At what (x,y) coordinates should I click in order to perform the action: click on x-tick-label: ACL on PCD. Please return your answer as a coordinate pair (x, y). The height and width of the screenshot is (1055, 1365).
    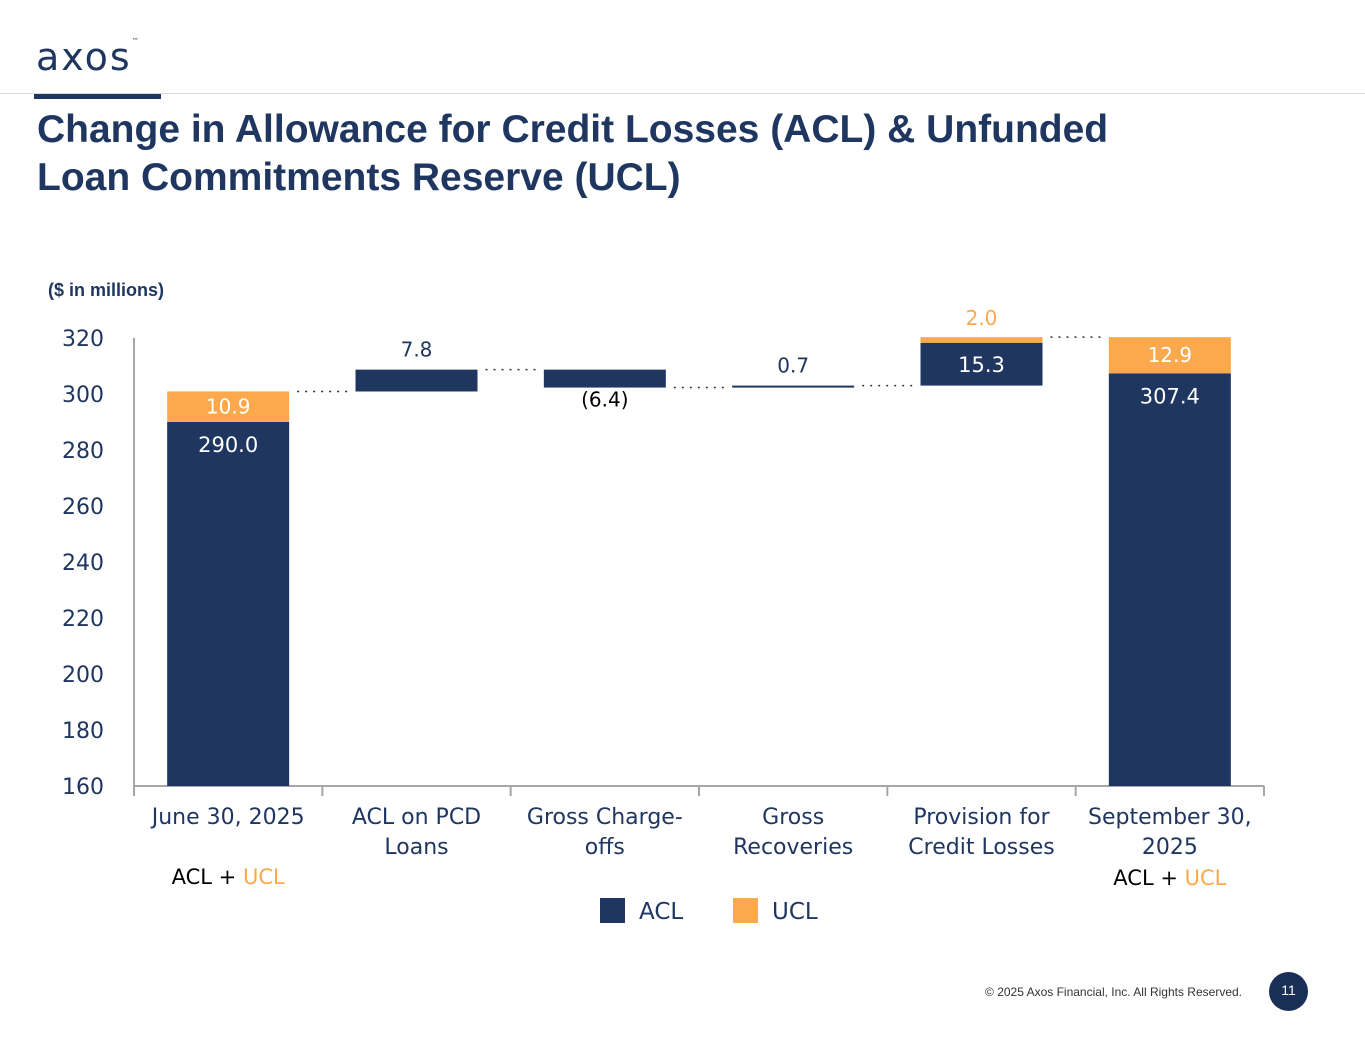
    Looking at the image, I should click on (416, 817).